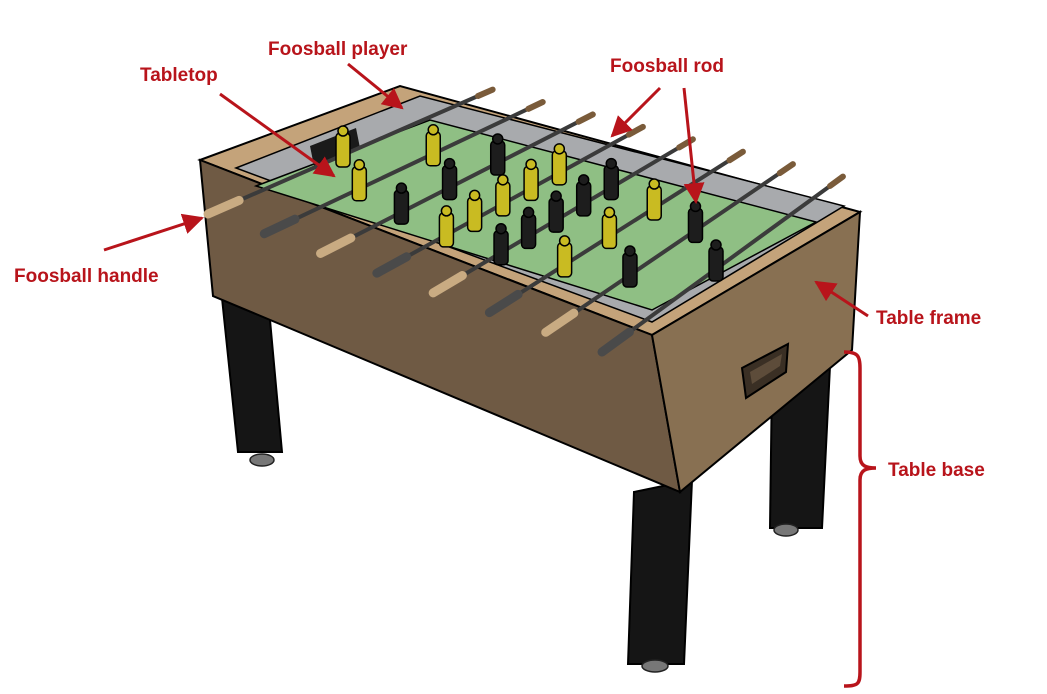  Describe the element at coordinates (375, 86) in the screenshot. I see `arrow-foosball-player` at that location.